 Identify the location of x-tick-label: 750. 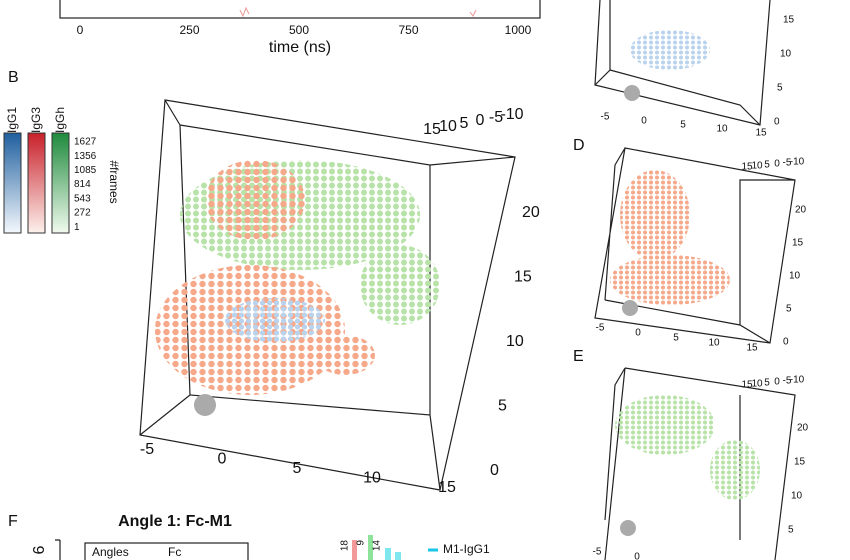
(408, 30).